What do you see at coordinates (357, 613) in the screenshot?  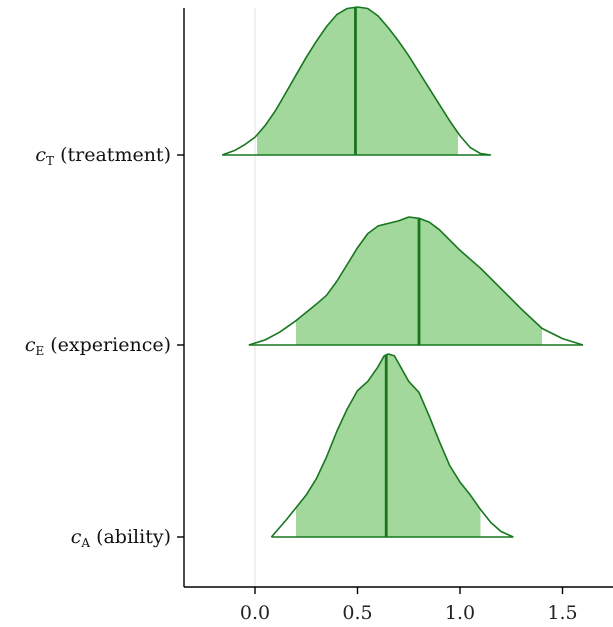 I see `x-tick-label: 0.5` at bounding box center [357, 613].